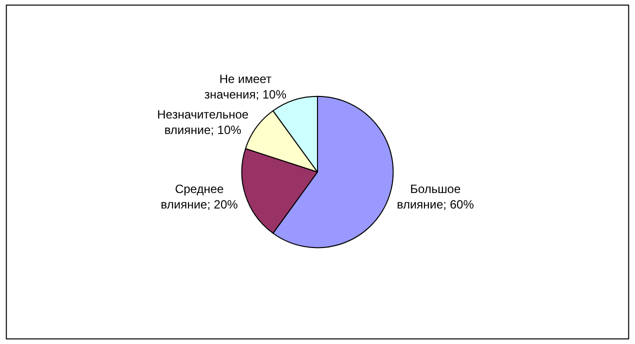 This screenshot has width=635, height=344. What do you see at coordinates (435, 197) in the screenshot?
I see `slice-label: Большое влияние; 60%` at bounding box center [435, 197].